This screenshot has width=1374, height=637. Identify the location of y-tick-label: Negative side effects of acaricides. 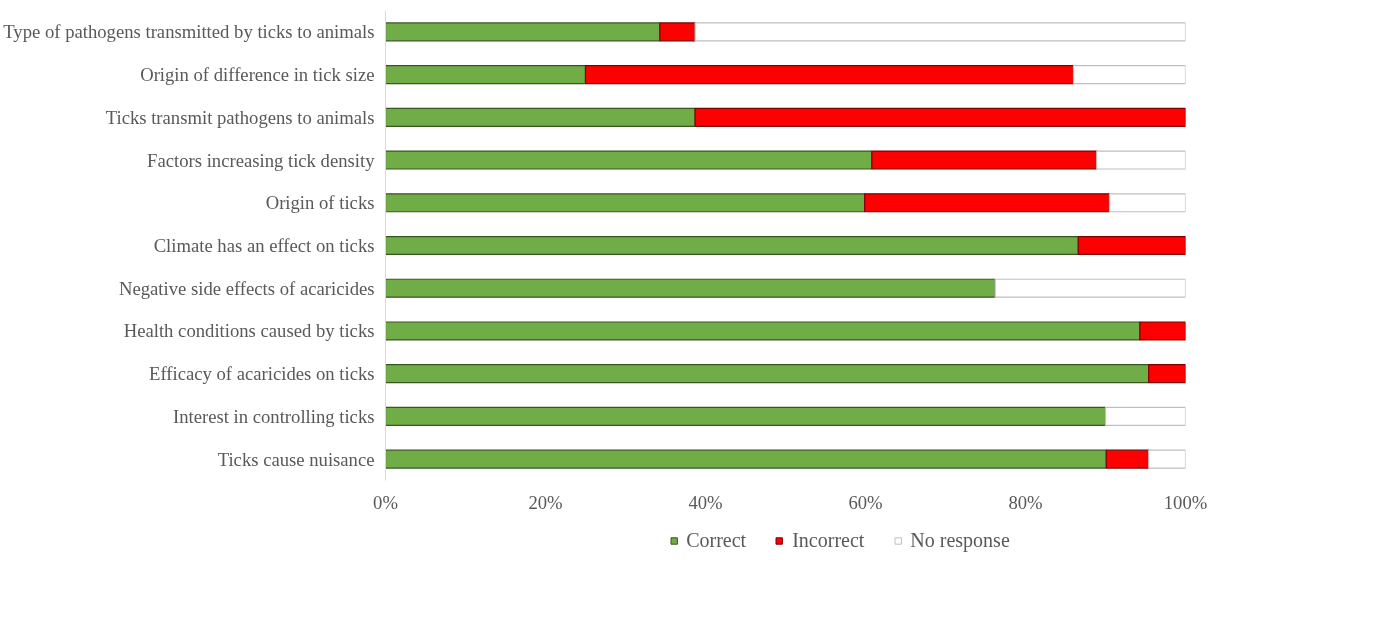
(246, 288).